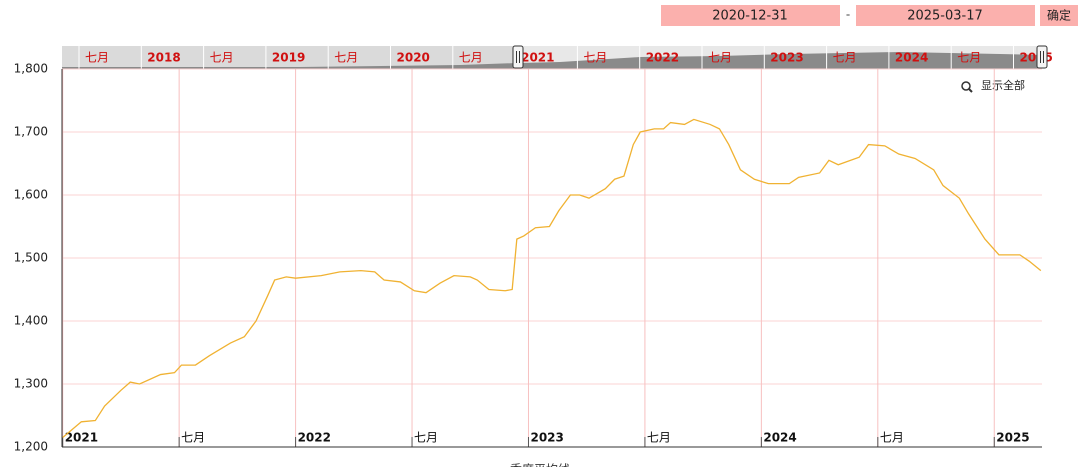 This screenshot has height=467, width=1080. Describe the element at coordinates (1003, 85) in the screenshot. I see `zoom-button: 显示全部` at that location.